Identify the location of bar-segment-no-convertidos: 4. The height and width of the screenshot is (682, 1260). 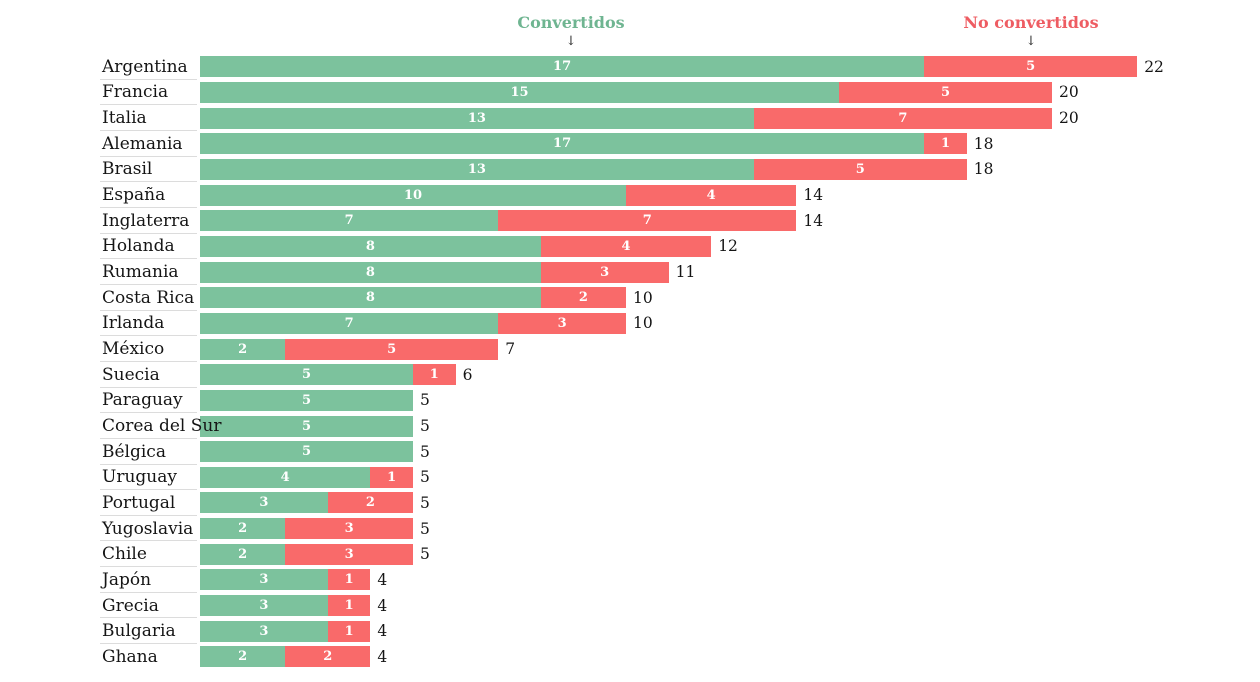
(711, 195).